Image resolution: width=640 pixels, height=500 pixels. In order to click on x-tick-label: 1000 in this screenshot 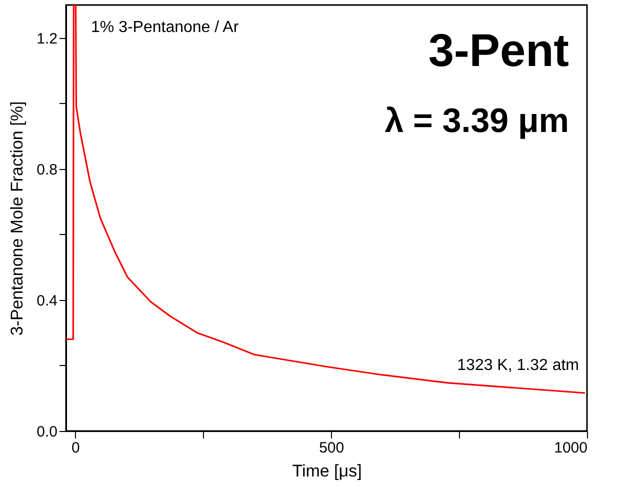, I will do `click(571, 448)`.